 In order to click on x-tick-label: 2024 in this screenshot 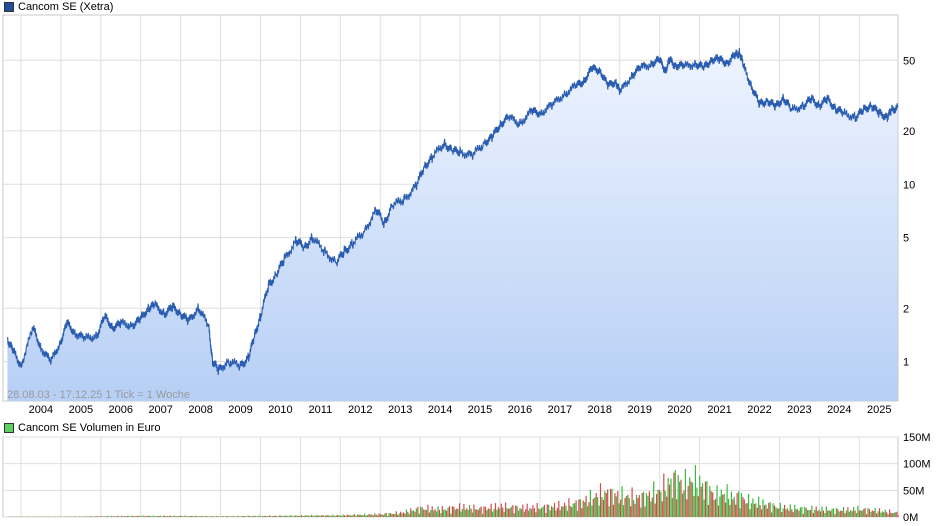, I will do `click(839, 410)`.